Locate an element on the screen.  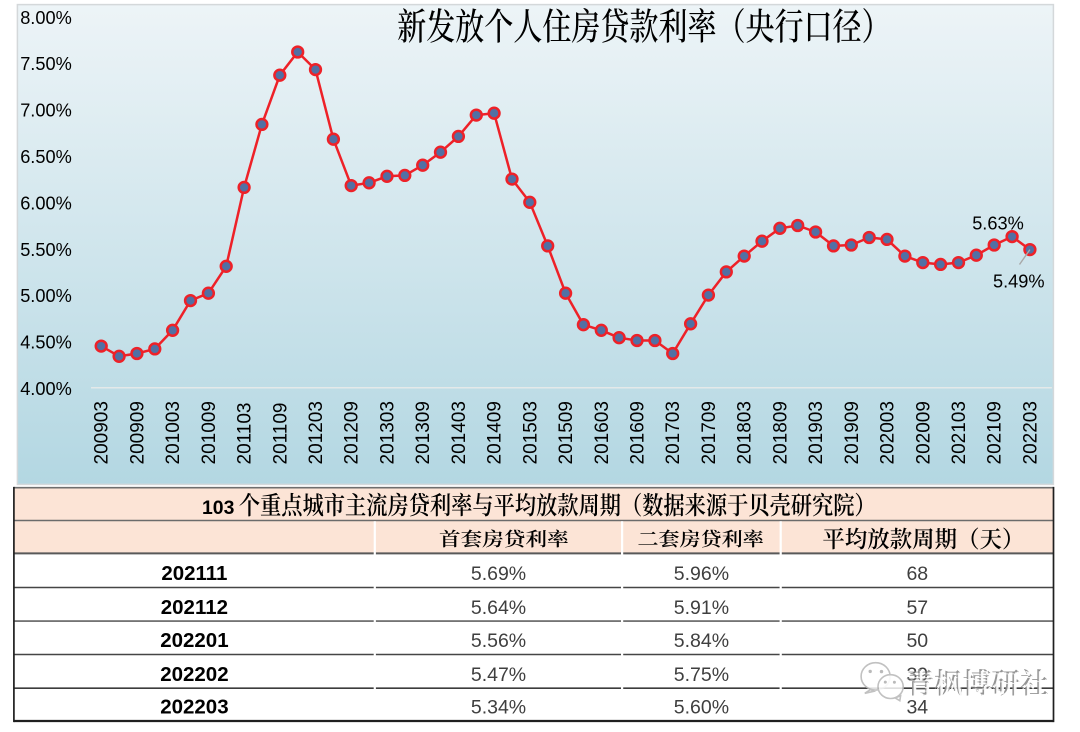
svg-text: 5.91% is located at coordinates (701, 608).